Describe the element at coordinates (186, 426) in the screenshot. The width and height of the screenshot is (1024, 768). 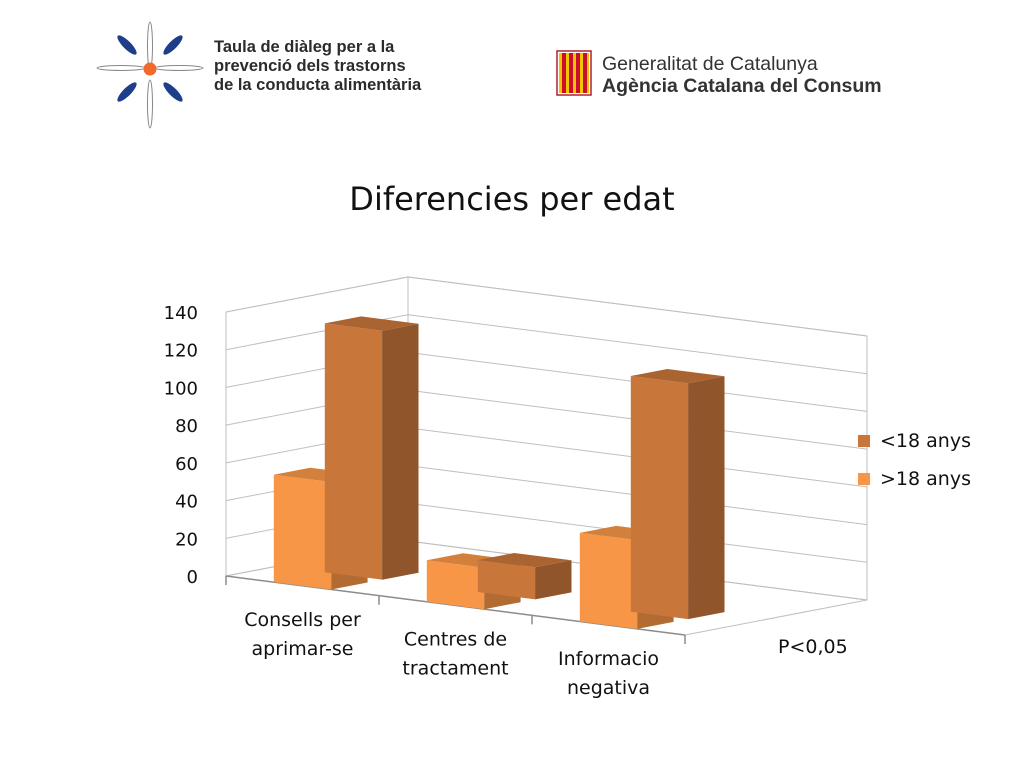
I see `y-tick-label: 80` at that location.